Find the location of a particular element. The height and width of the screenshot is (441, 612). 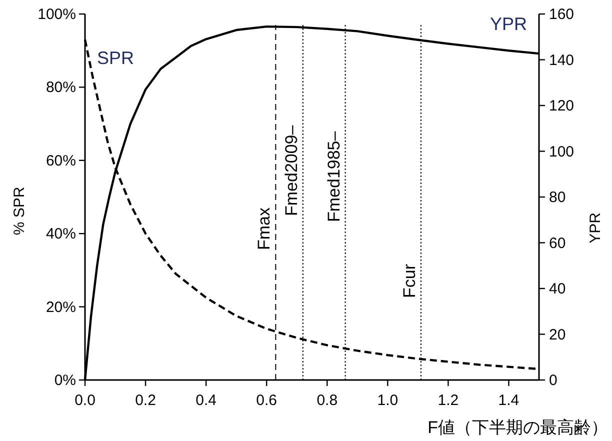

y2-tick-label: 100 is located at coordinates (561, 151).